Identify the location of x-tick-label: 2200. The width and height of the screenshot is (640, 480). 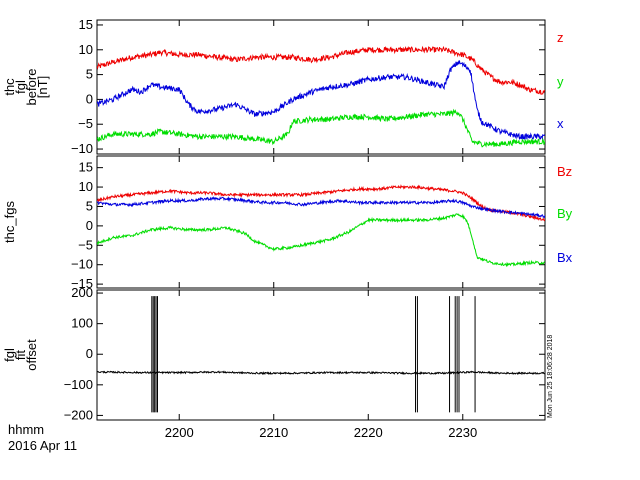
(179, 432).